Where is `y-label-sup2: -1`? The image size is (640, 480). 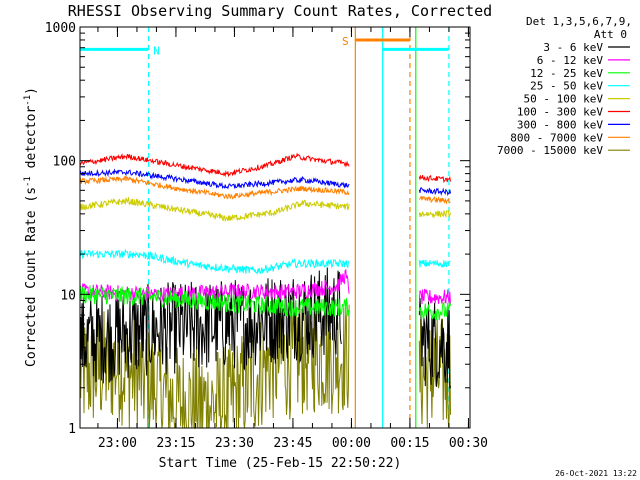
y-label-sup2: -1 is located at coordinates (28, 100).